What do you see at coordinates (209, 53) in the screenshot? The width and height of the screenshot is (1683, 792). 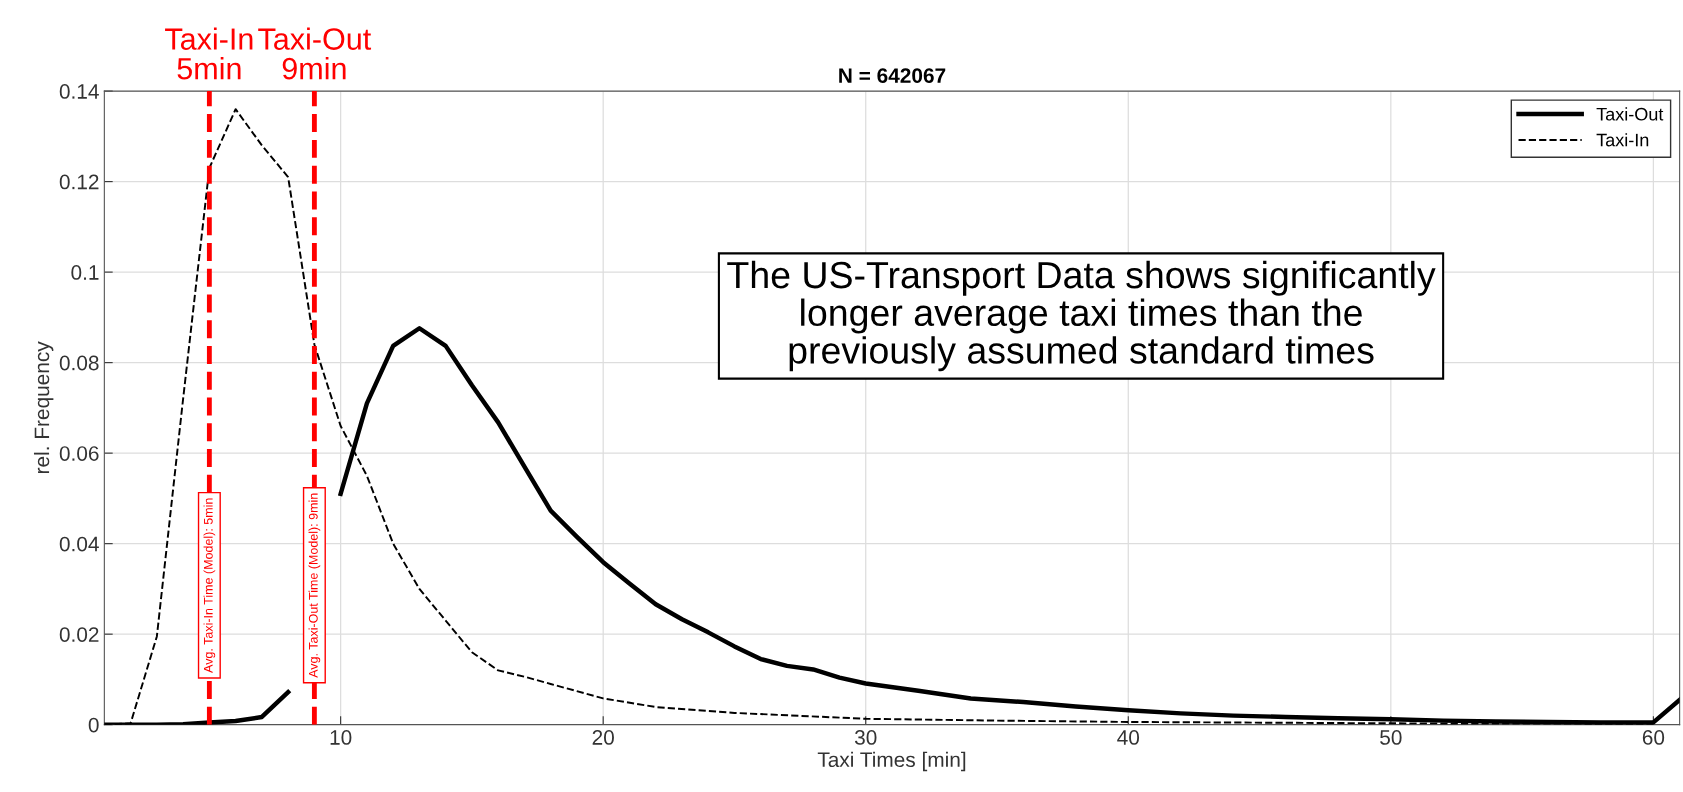 I see `annotation: Taxi-In 5min` at bounding box center [209, 53].